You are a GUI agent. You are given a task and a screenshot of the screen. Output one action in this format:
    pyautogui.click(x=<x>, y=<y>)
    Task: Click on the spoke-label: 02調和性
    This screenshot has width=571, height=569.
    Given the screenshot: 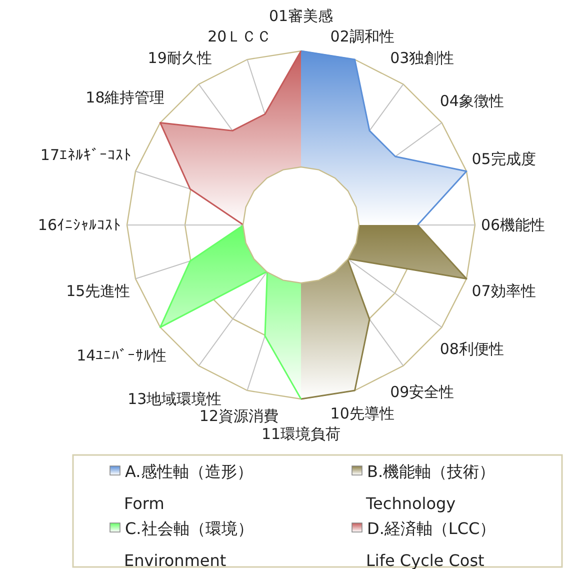 What is the action you would take?
    pyautogui.click(x=362, y=36)
    